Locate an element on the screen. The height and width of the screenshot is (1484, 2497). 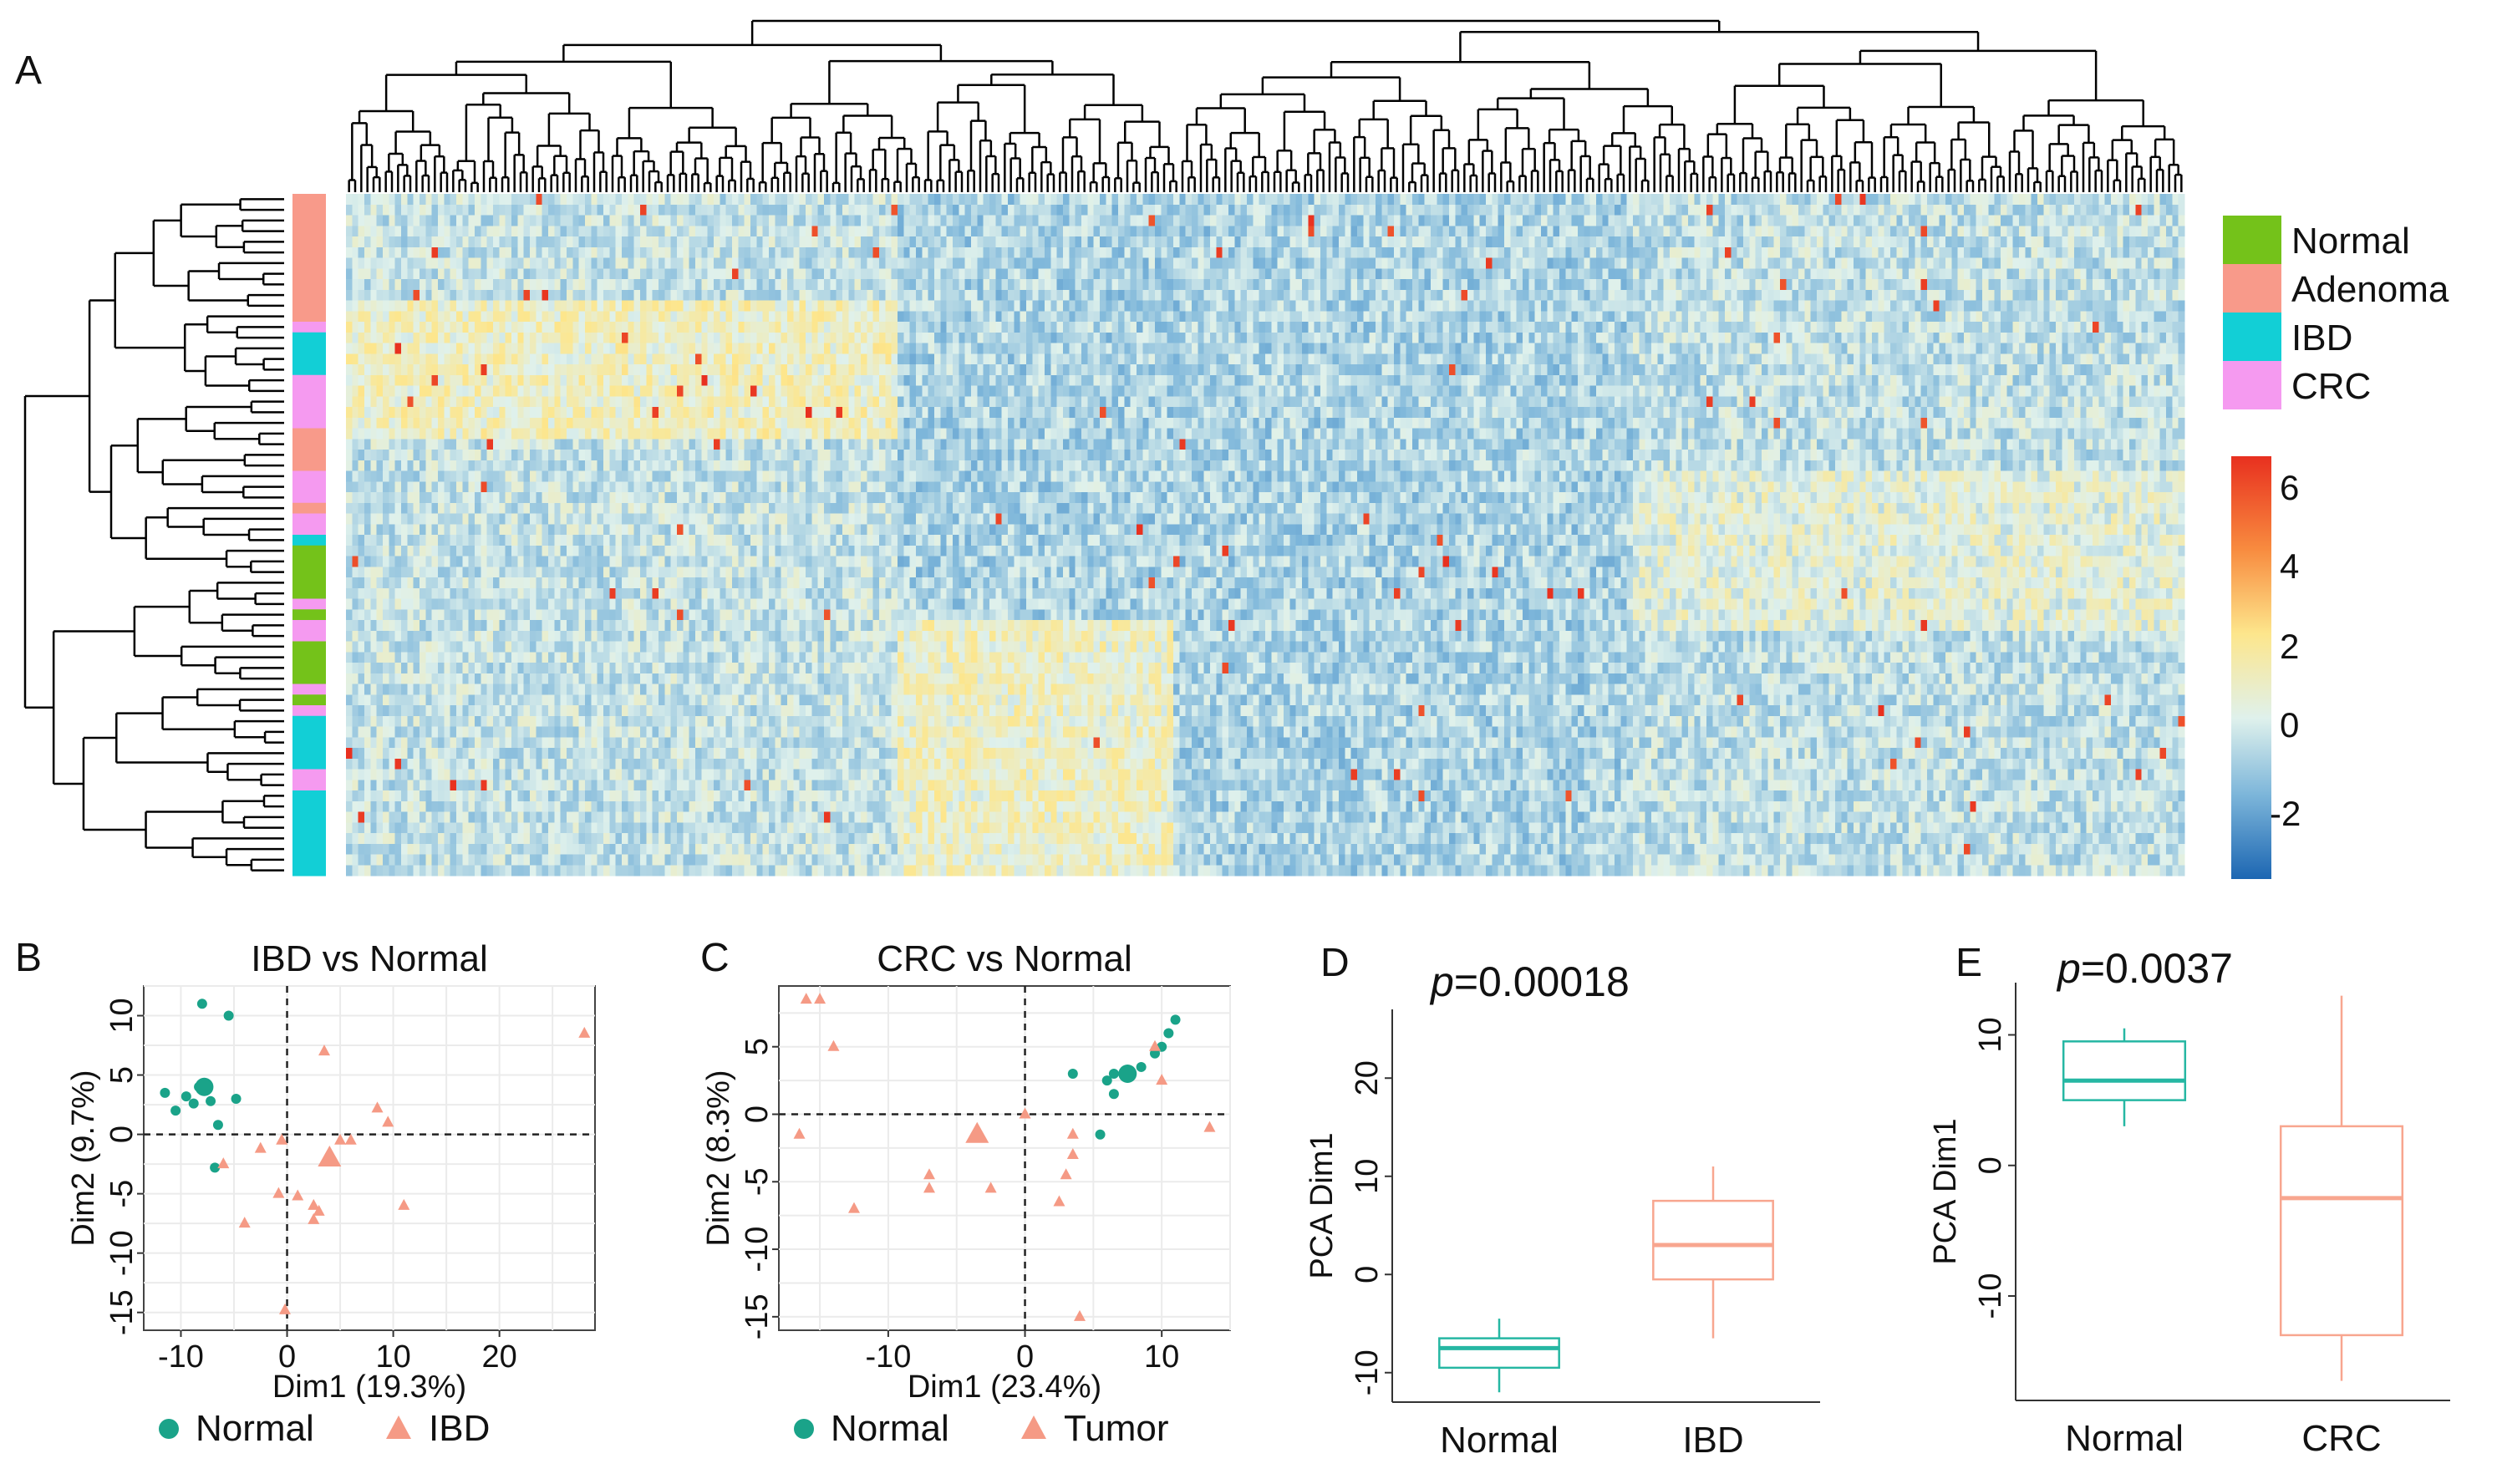
annotation-segment-ibd is located at coordinates (309, 540).